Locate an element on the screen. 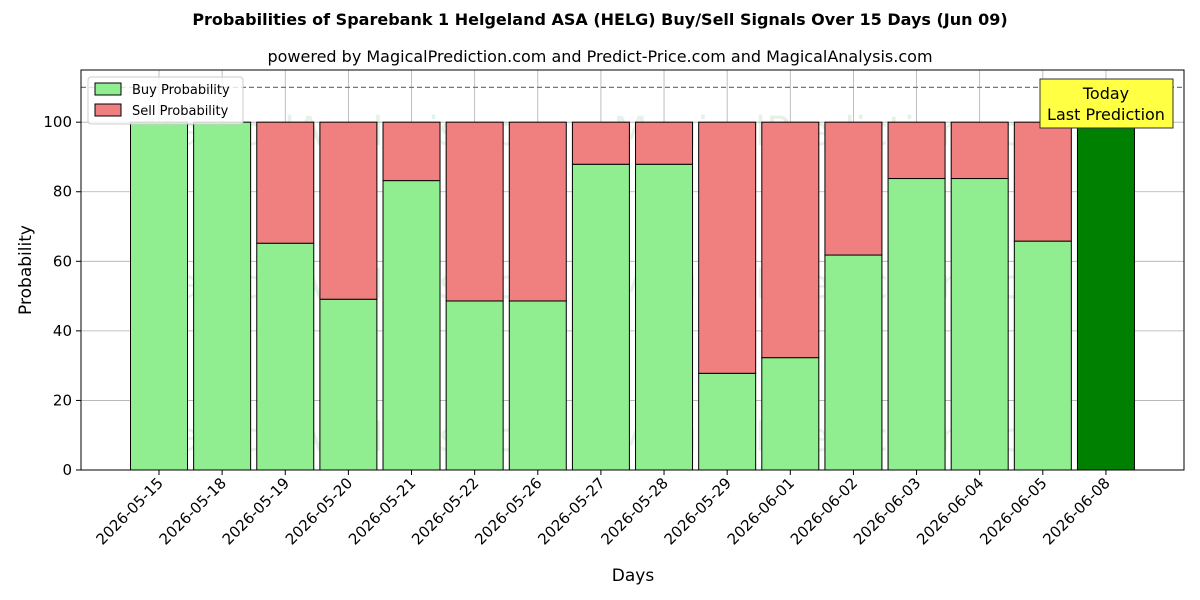 The width and height of the screenshot is (1200, 600). x-tick-label: 2026-05-26 is located at coordinates (508, 511).